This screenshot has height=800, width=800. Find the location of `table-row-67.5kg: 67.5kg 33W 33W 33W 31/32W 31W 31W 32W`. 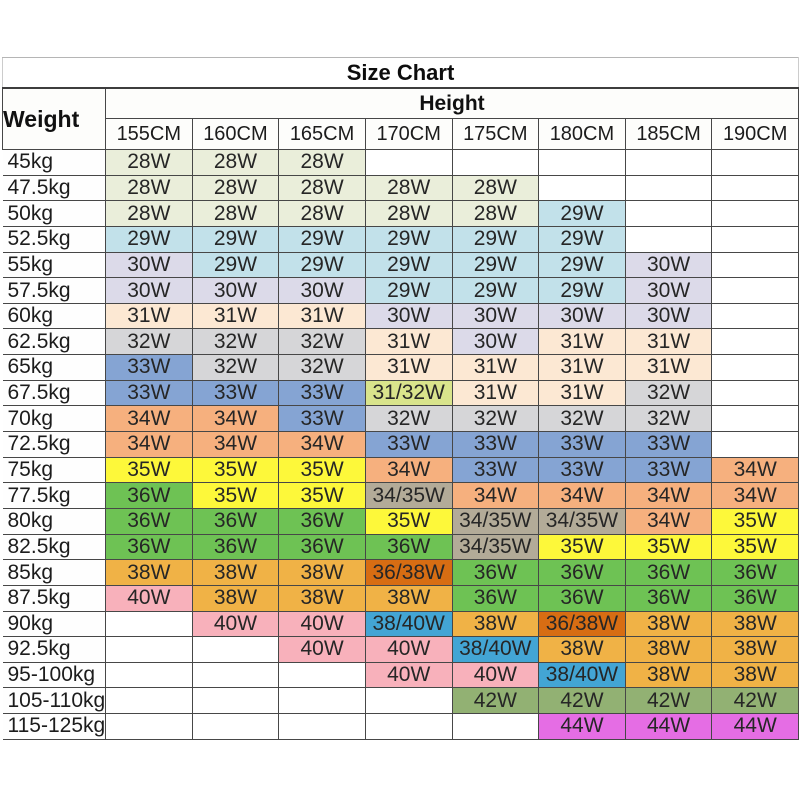

table-row-67.5kg: 67.5kg 33W 33W 33W 31/32W 31W 31W 32W is located at coordinates (400, 393).